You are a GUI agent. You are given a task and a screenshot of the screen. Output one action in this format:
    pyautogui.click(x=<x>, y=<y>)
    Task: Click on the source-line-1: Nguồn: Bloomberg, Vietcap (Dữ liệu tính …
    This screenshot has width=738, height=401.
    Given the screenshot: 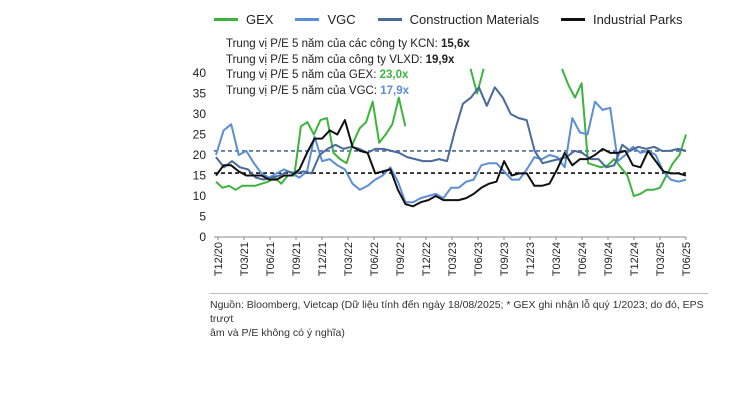 What is the action you would take?
    pyautogui.click(x=457, y=312)
    